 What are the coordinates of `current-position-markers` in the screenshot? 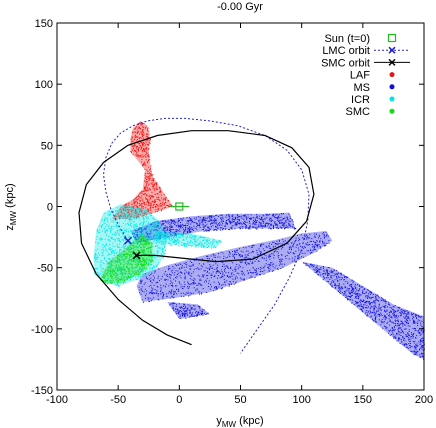 It's located at (156, 231).